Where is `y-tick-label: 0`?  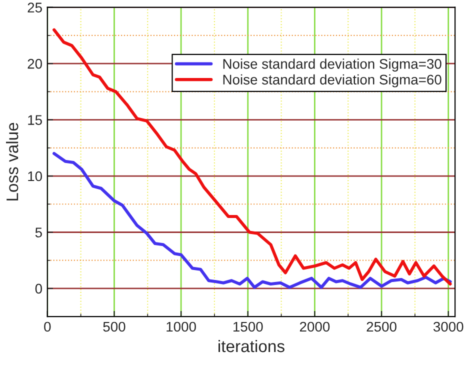
y-tick-label: 0 is located at coordinates (38, 289).